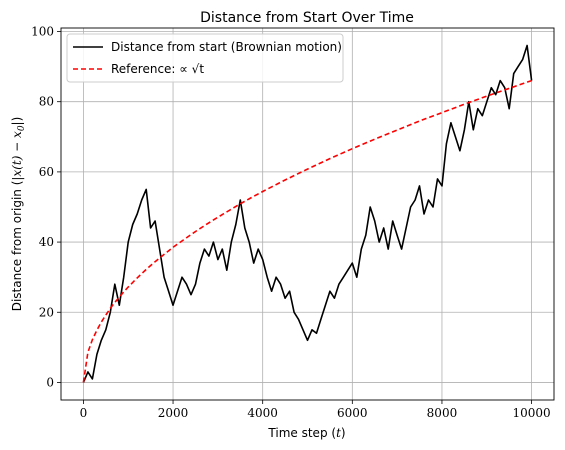  I want to click on chart-title: Distance from Start Over Time, so click(307, 18).